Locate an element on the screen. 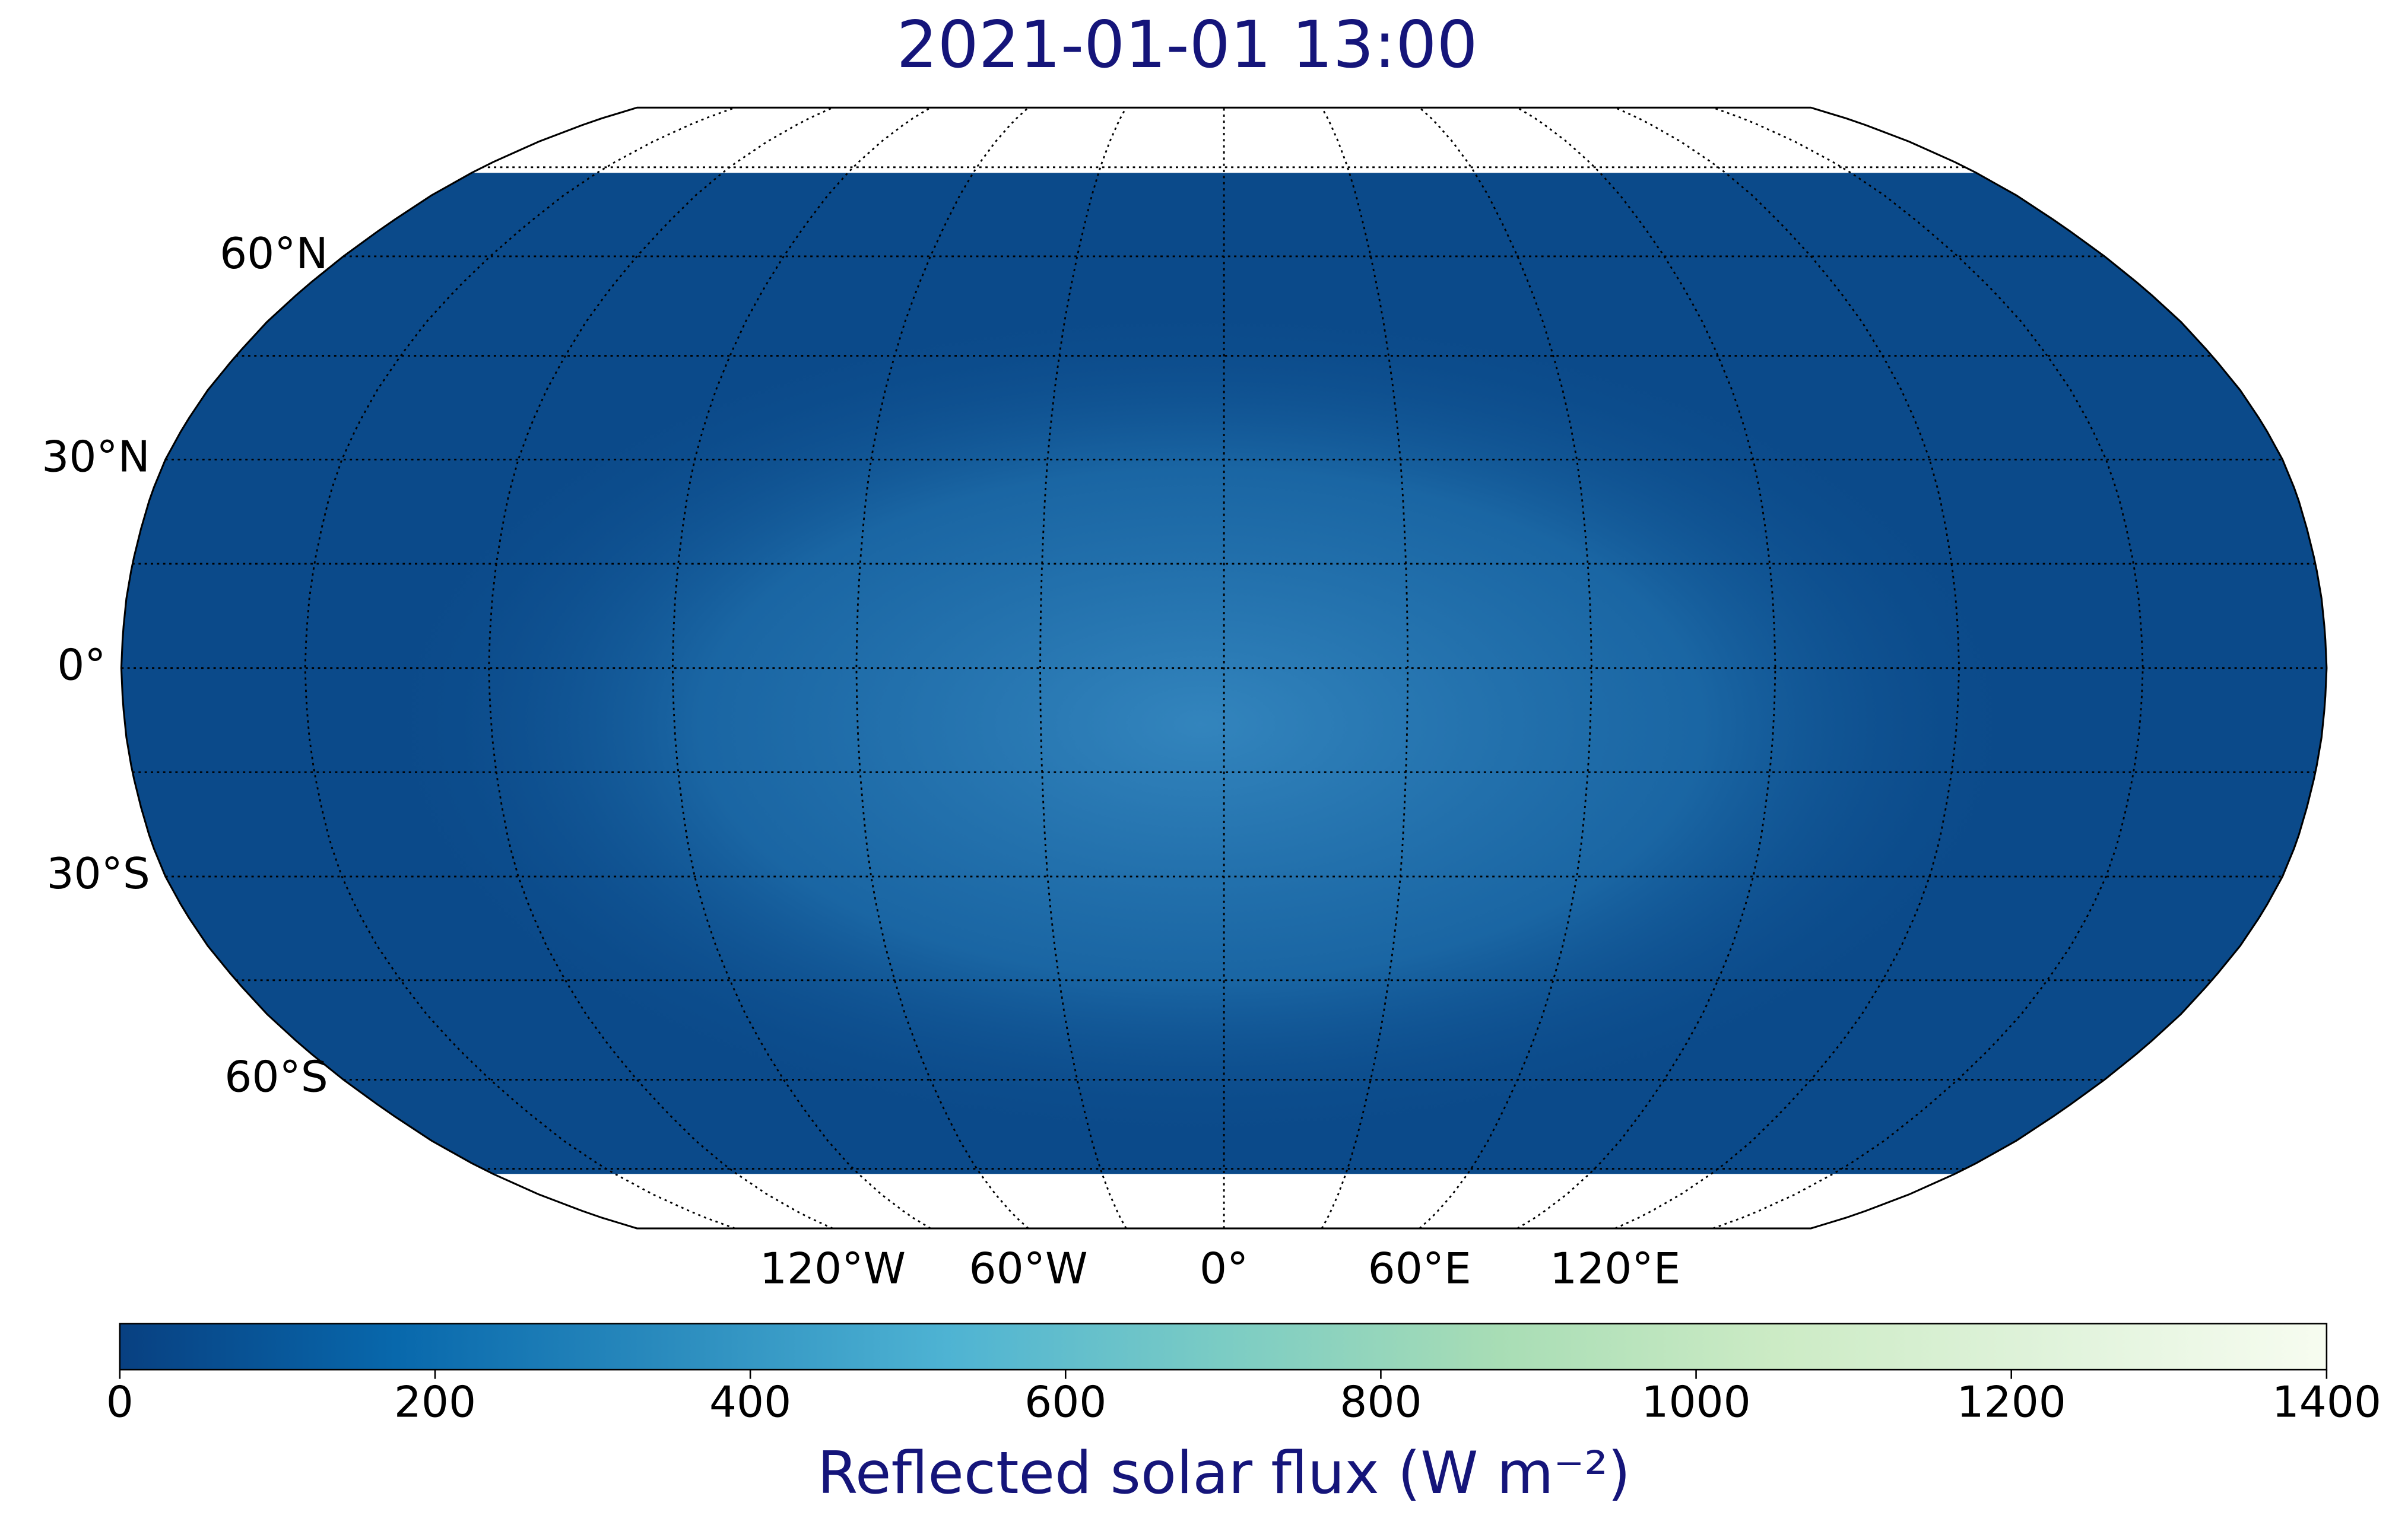  colorbar-tick-label: 400 is located at coordinates (750, 1403).